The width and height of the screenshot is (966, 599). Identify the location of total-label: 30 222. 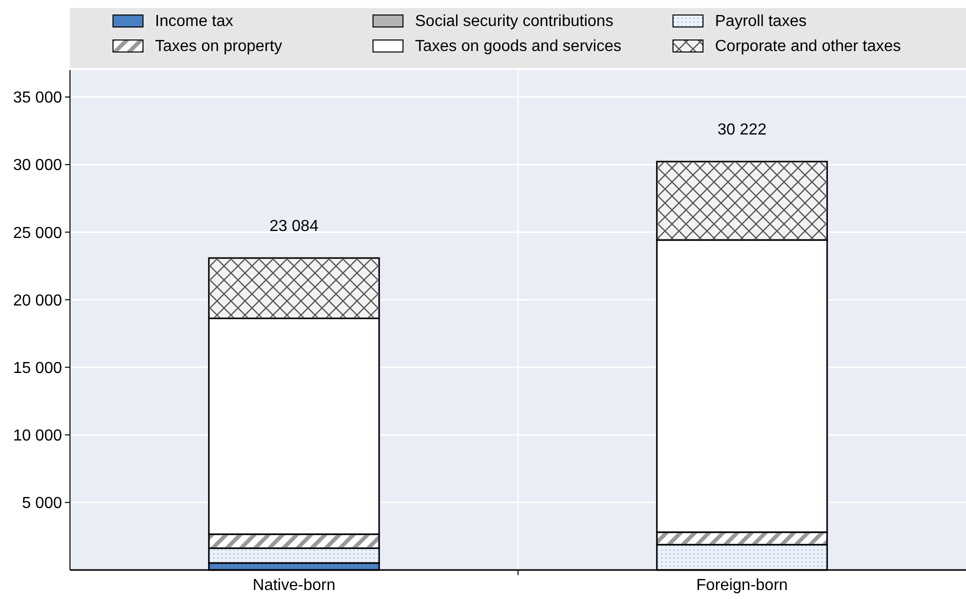
(742, 130).